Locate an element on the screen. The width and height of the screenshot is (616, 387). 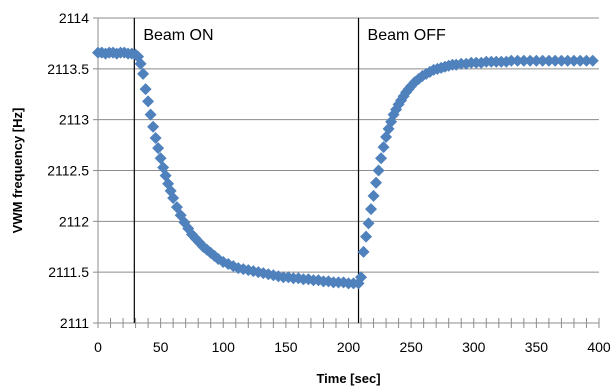
x-tick-label-6: 300 is located at coordinates (474, 347).